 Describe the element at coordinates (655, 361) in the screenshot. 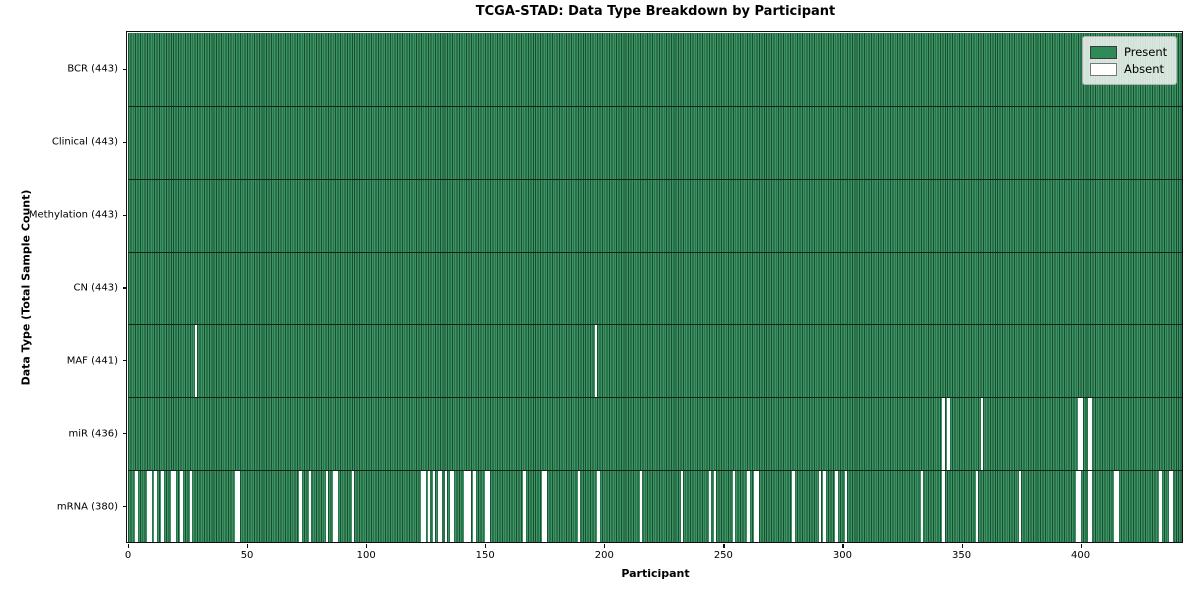

I see `heatmap-row-maf` at that location.